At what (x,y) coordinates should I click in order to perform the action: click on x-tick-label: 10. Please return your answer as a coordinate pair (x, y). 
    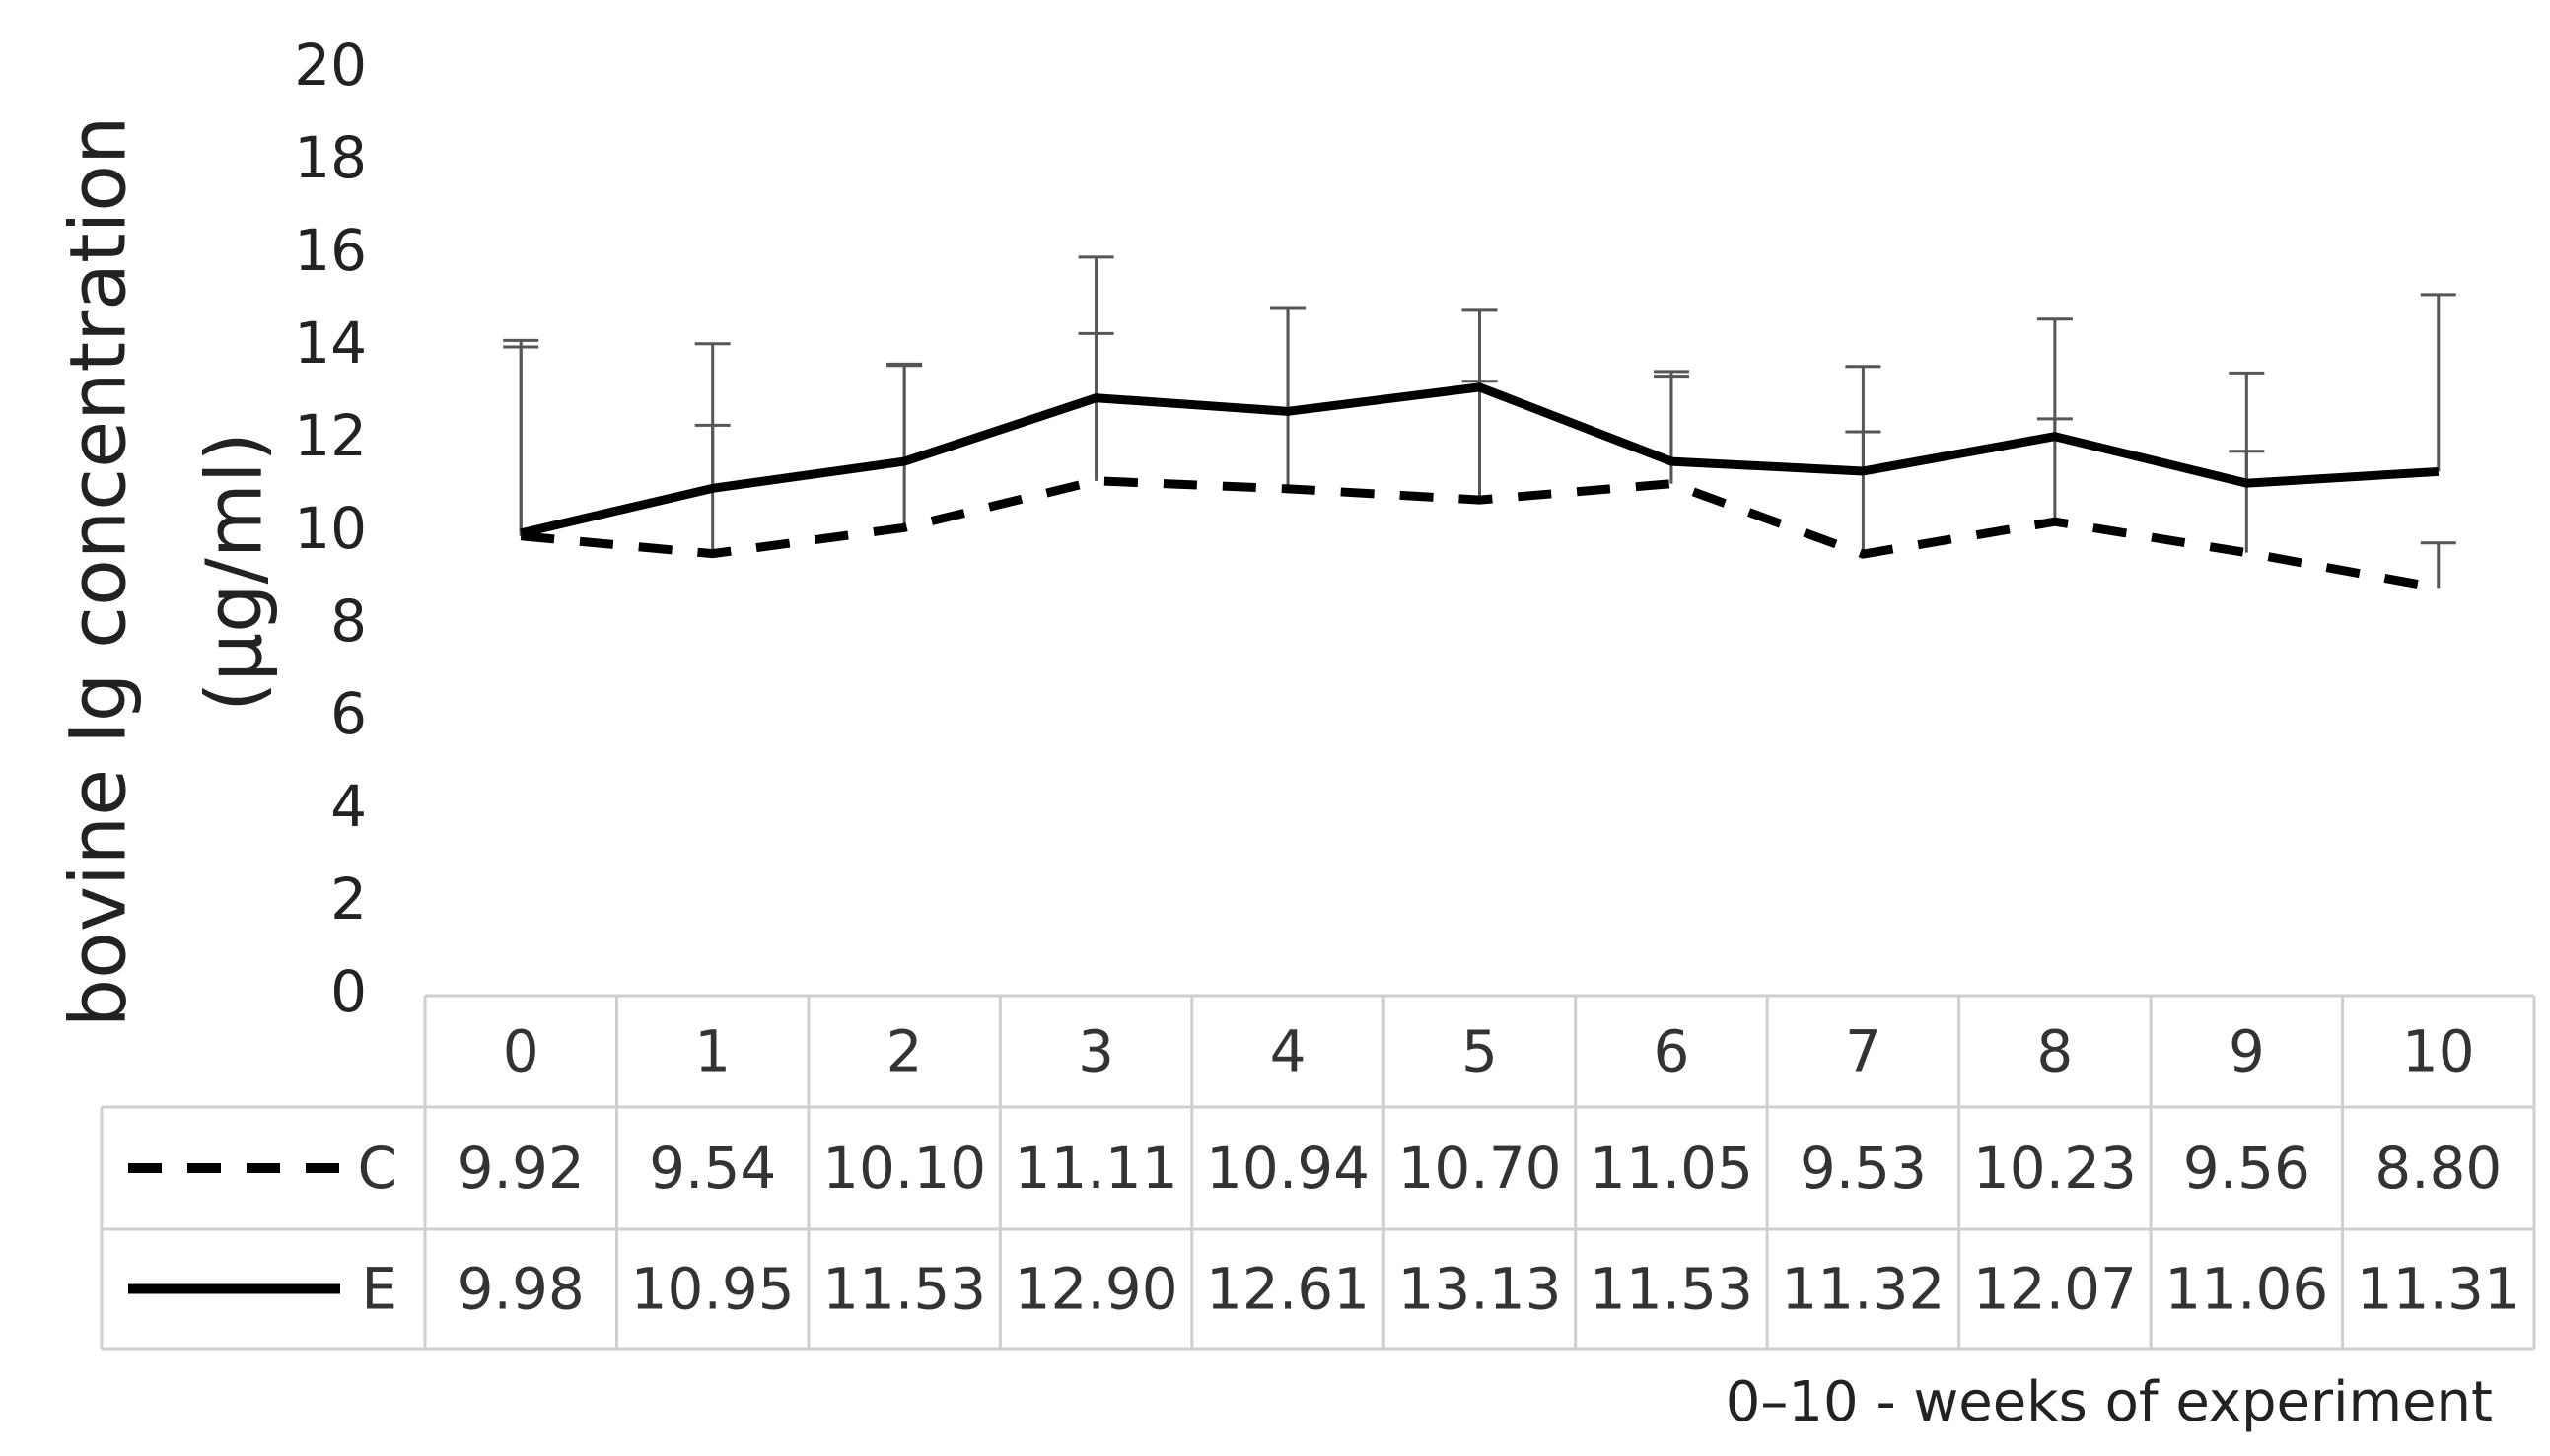
    Looking at the image, I should click on (2438, 1051).